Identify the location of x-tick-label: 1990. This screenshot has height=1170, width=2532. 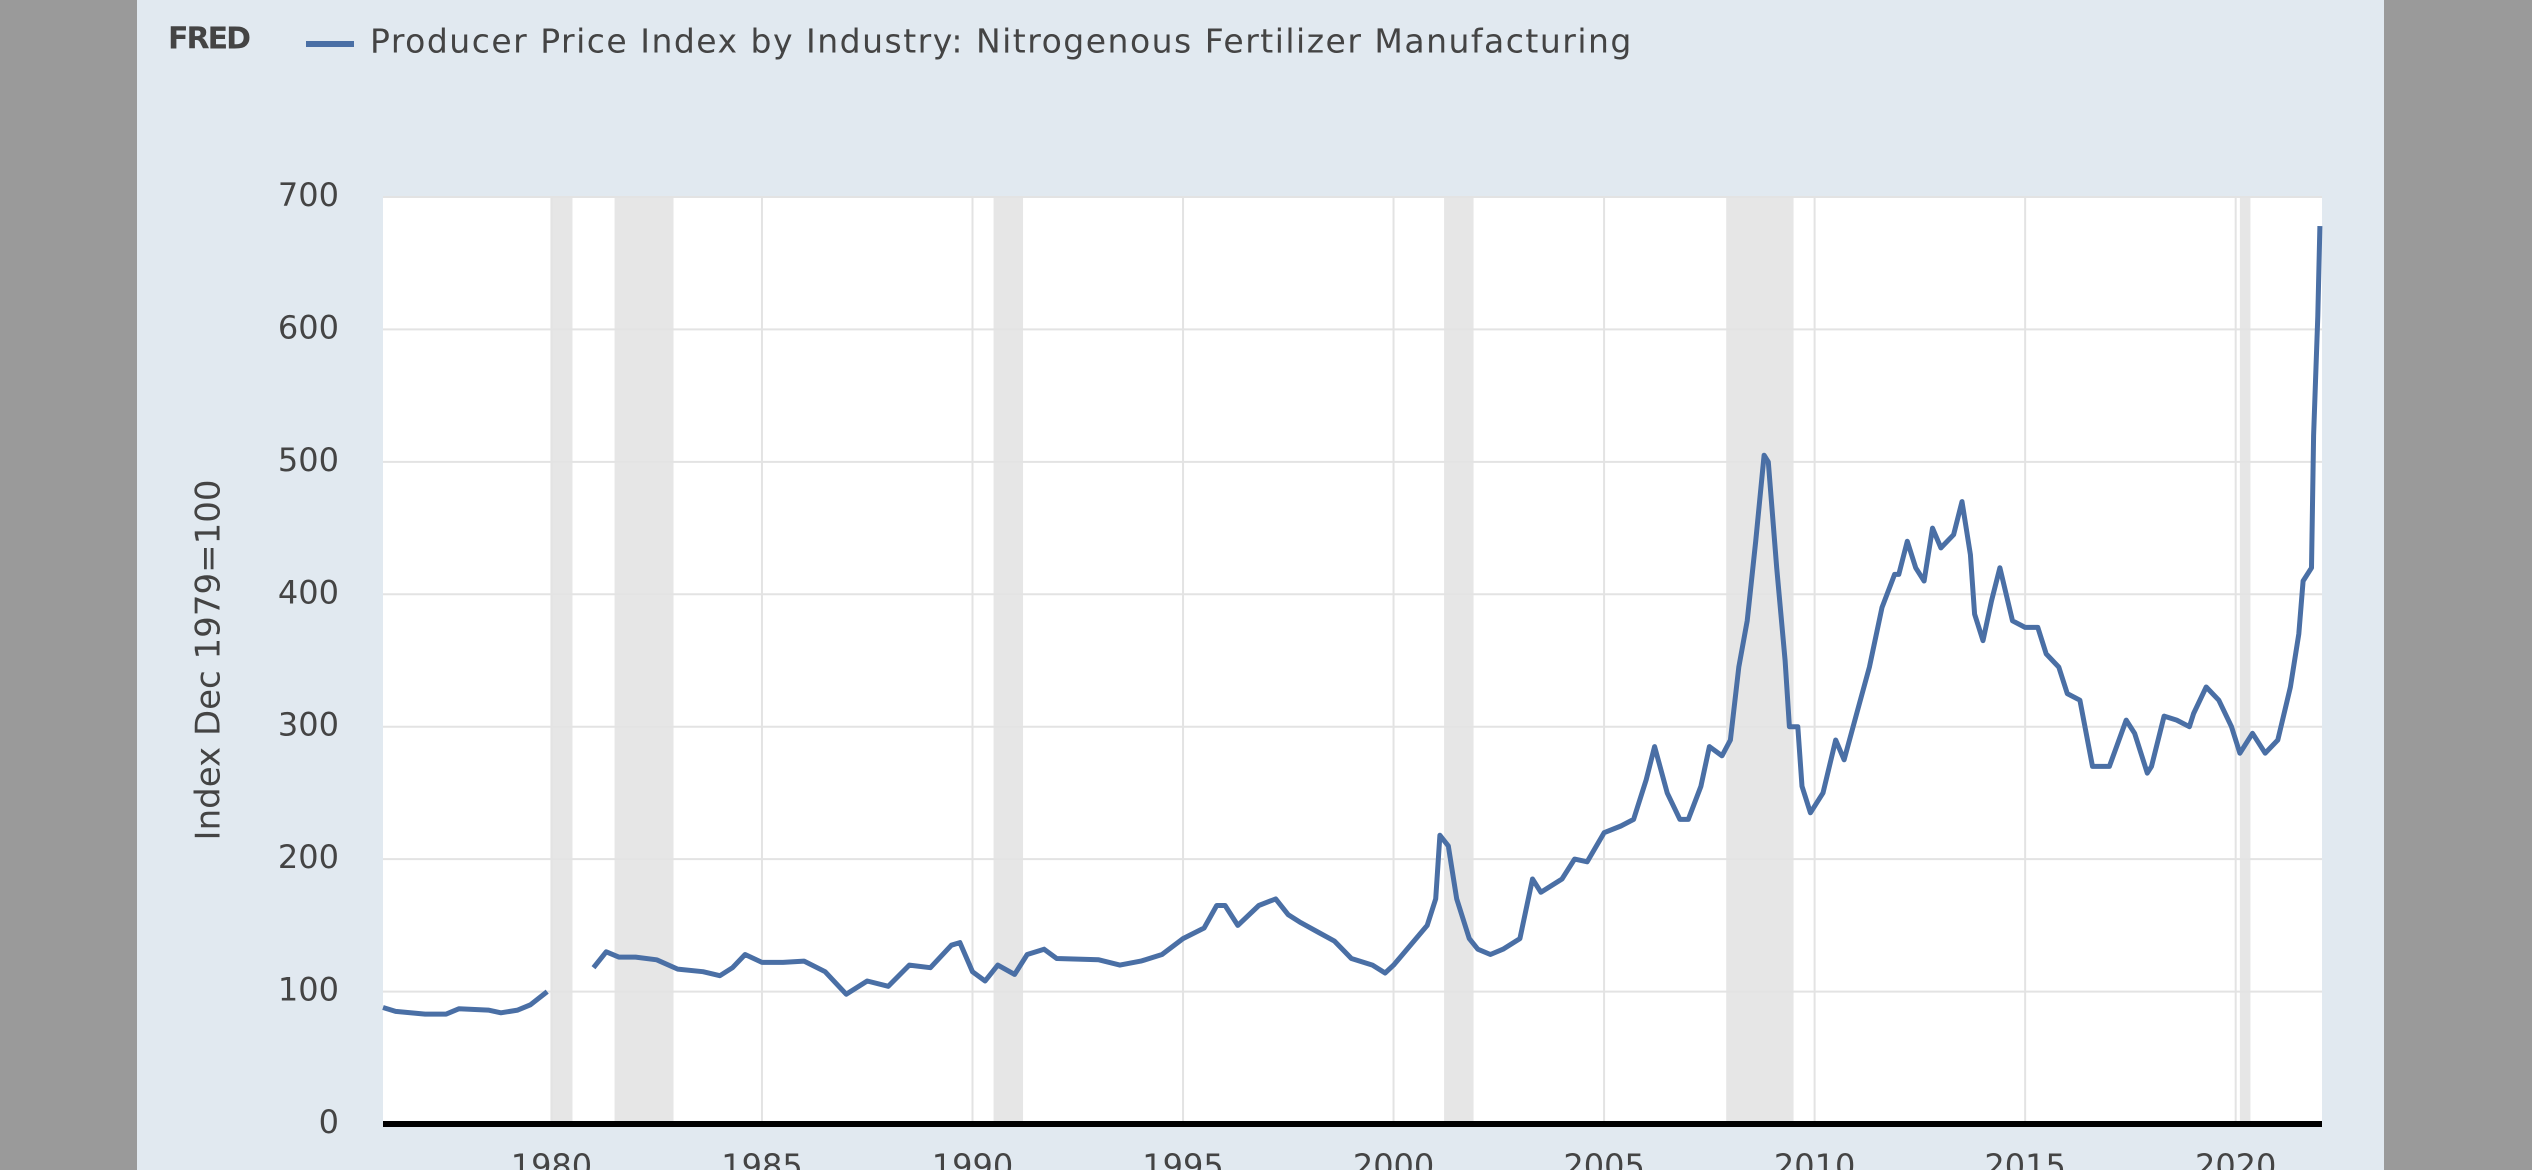
(972, 1158).